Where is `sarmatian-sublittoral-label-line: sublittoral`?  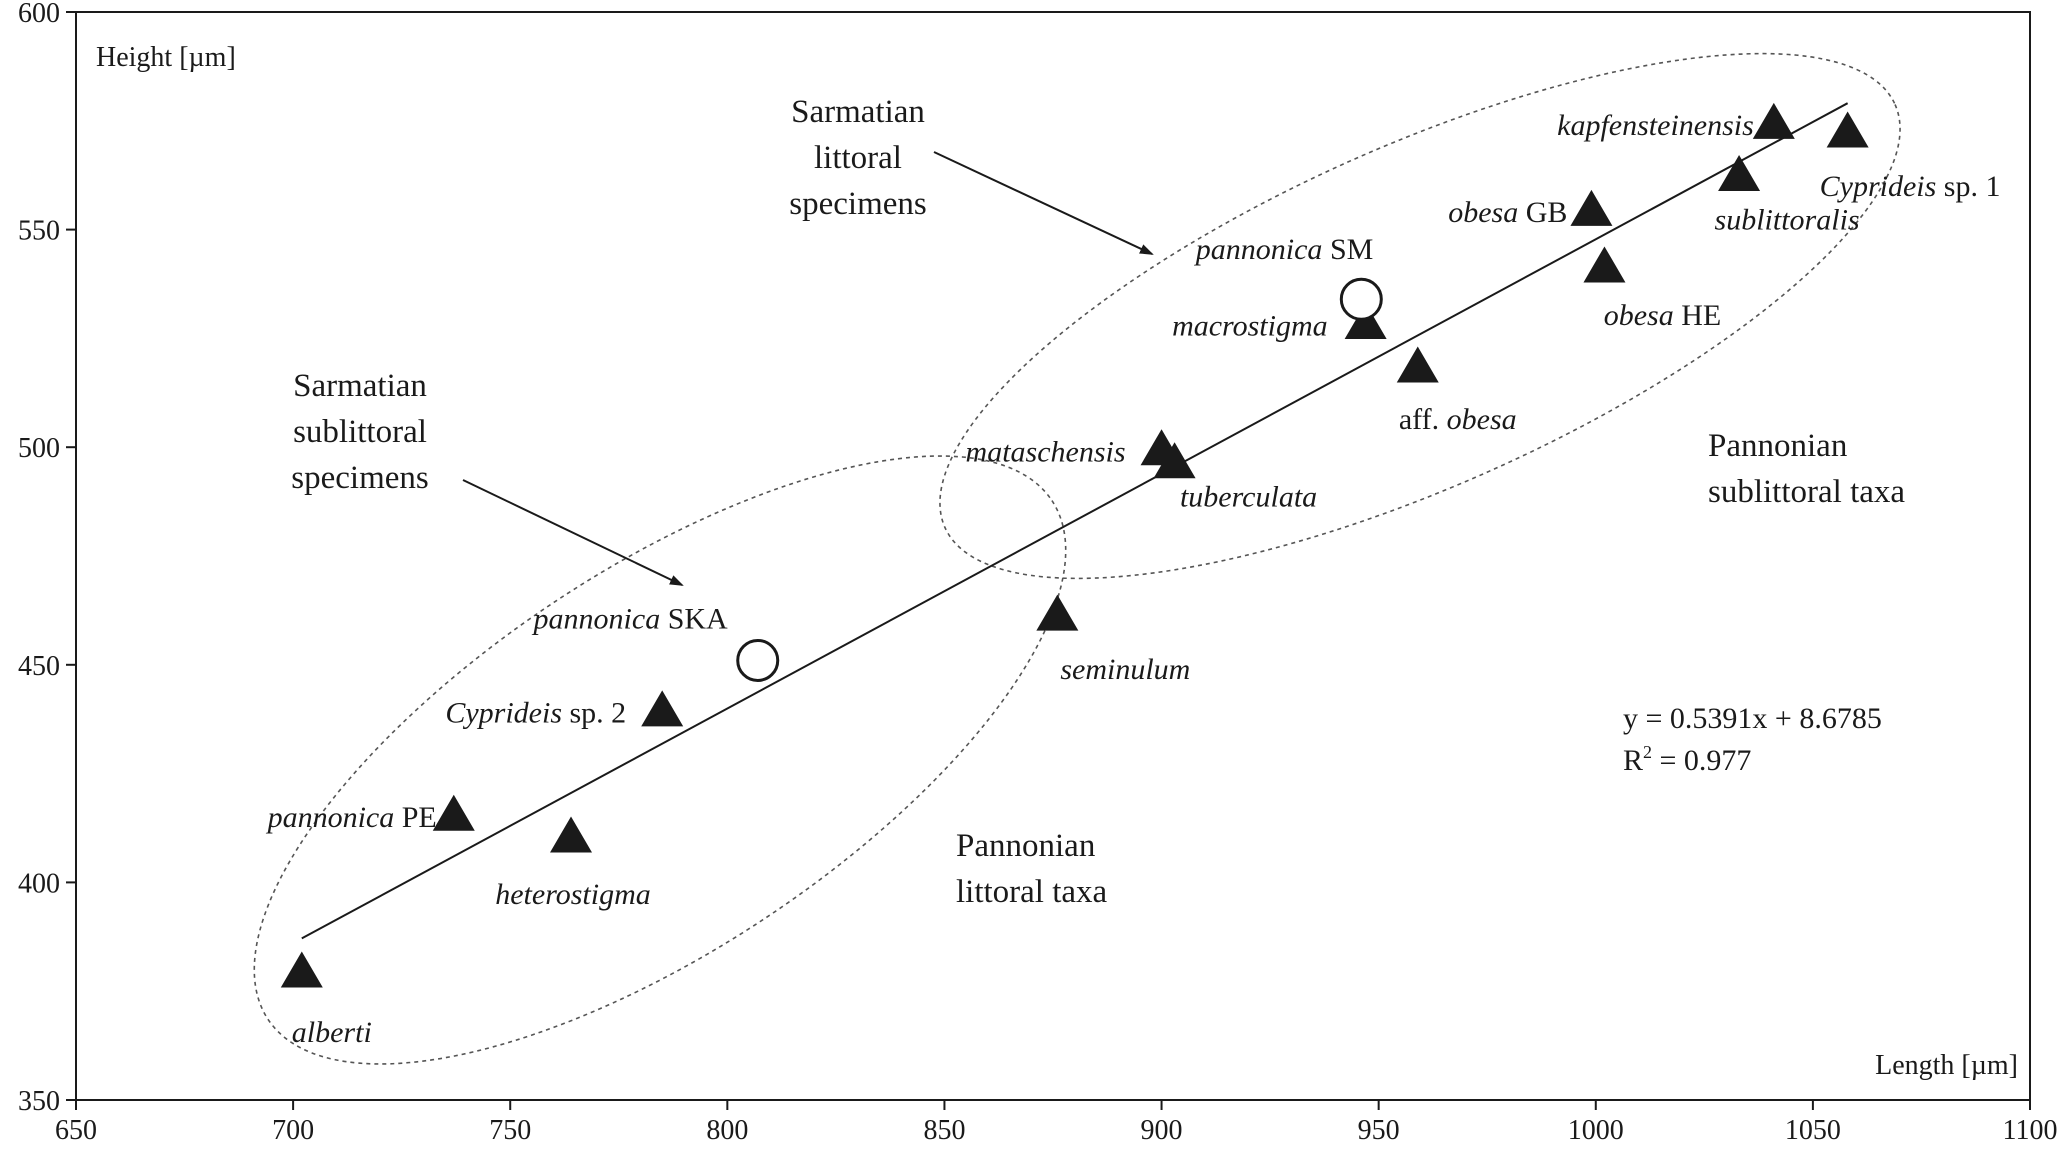 sarmatian-sublittoral-label-line: sublittoral is located at coordinates (360, 432).